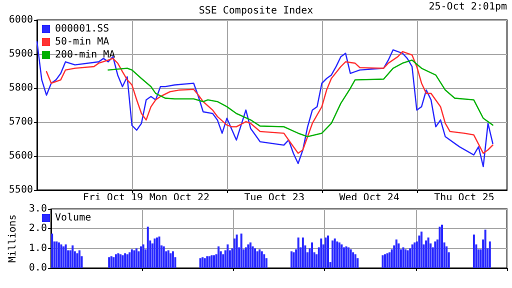 This screenshot has height=288, width=512. What do you see at coordinates (73, 218) in the screenshot?
I see `legend-label: Volume` at bounding box center [73, 218].